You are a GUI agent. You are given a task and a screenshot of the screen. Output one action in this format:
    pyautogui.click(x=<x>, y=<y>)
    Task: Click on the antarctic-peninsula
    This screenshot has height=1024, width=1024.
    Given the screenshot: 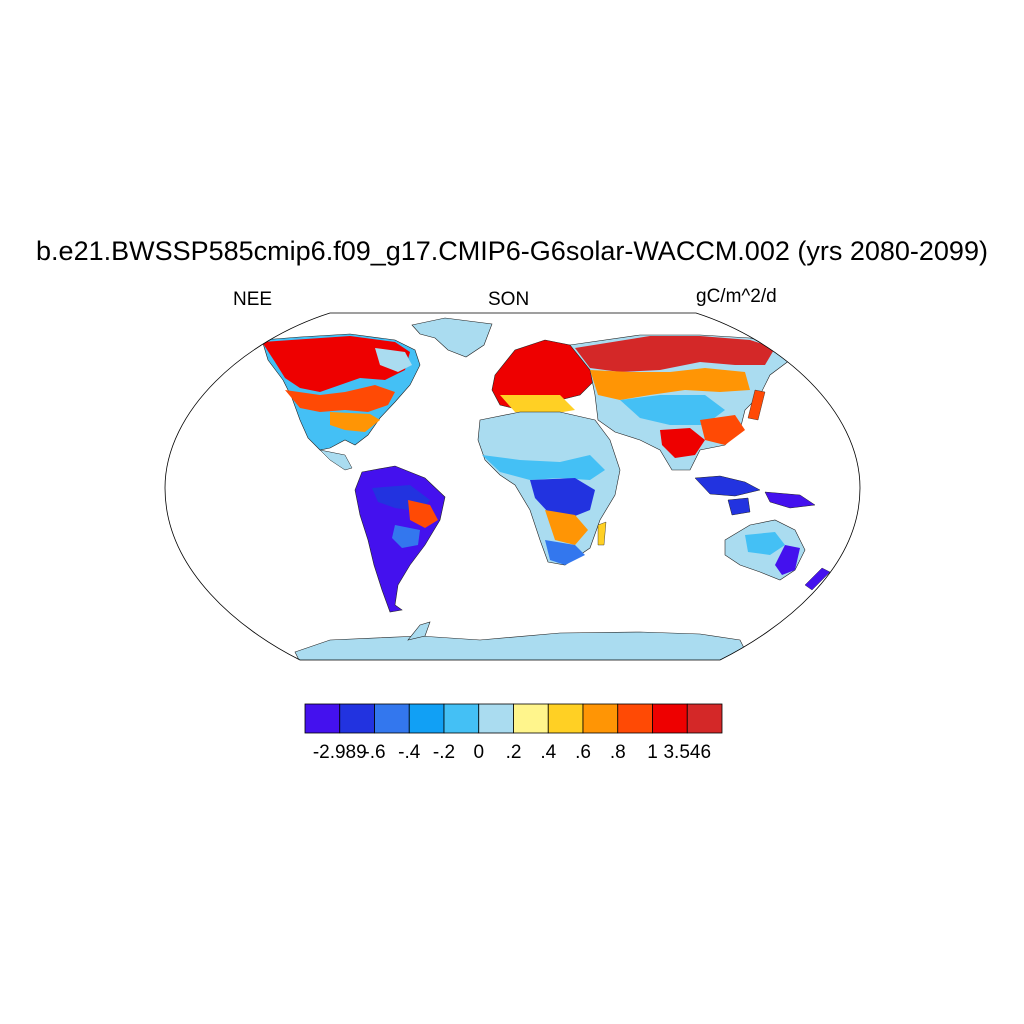 What is the action you would take?
    pyautogui.click(x=419, y=631)
    